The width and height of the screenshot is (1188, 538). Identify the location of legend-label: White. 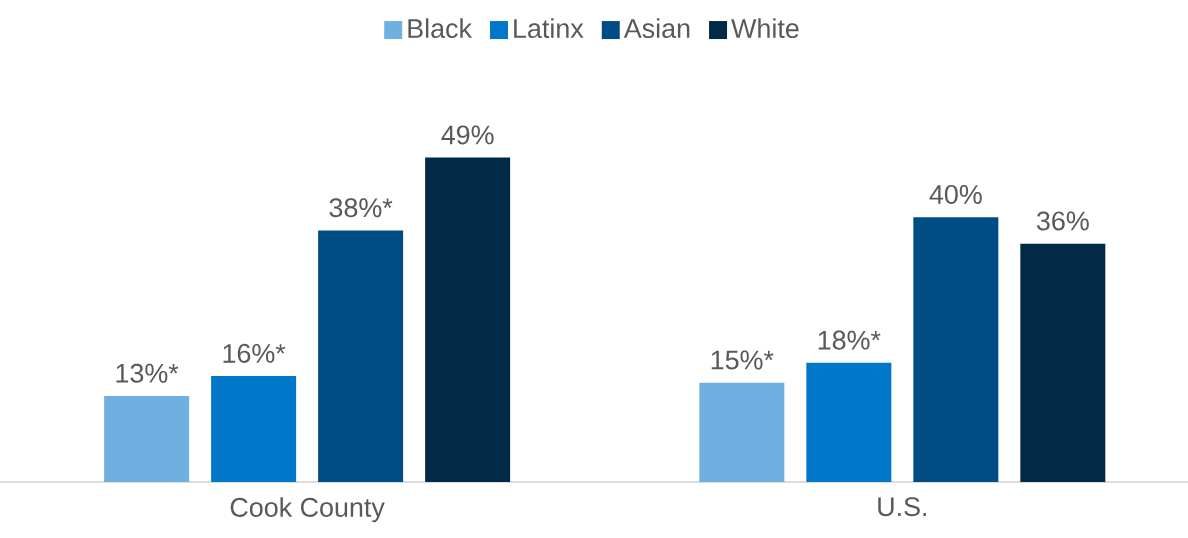
(765, 28).